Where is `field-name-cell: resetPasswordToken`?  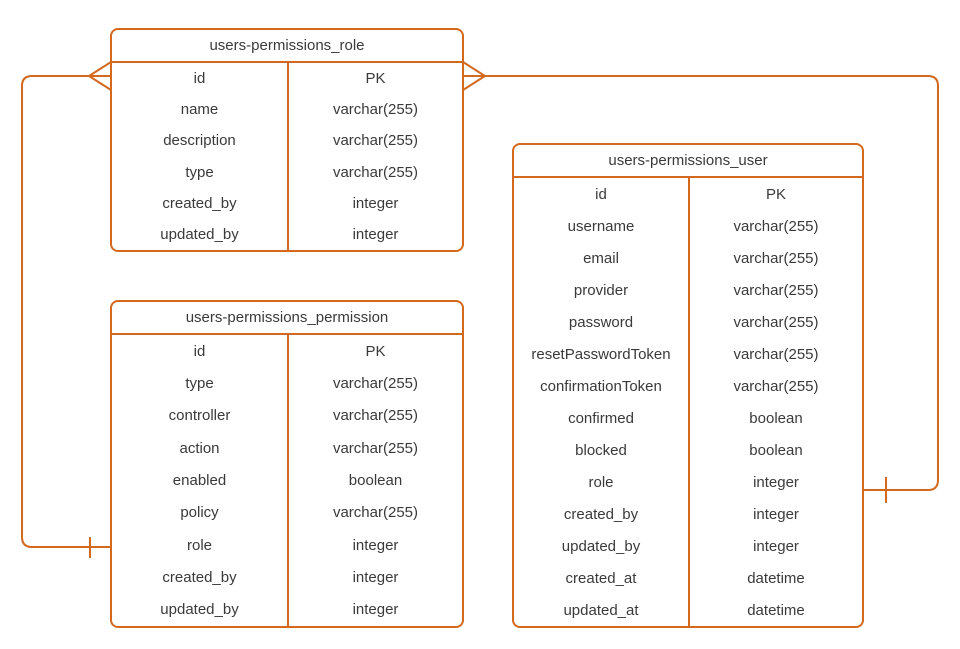 field-name-cell: resetPasswordToken is located at coordinates (601, 354).